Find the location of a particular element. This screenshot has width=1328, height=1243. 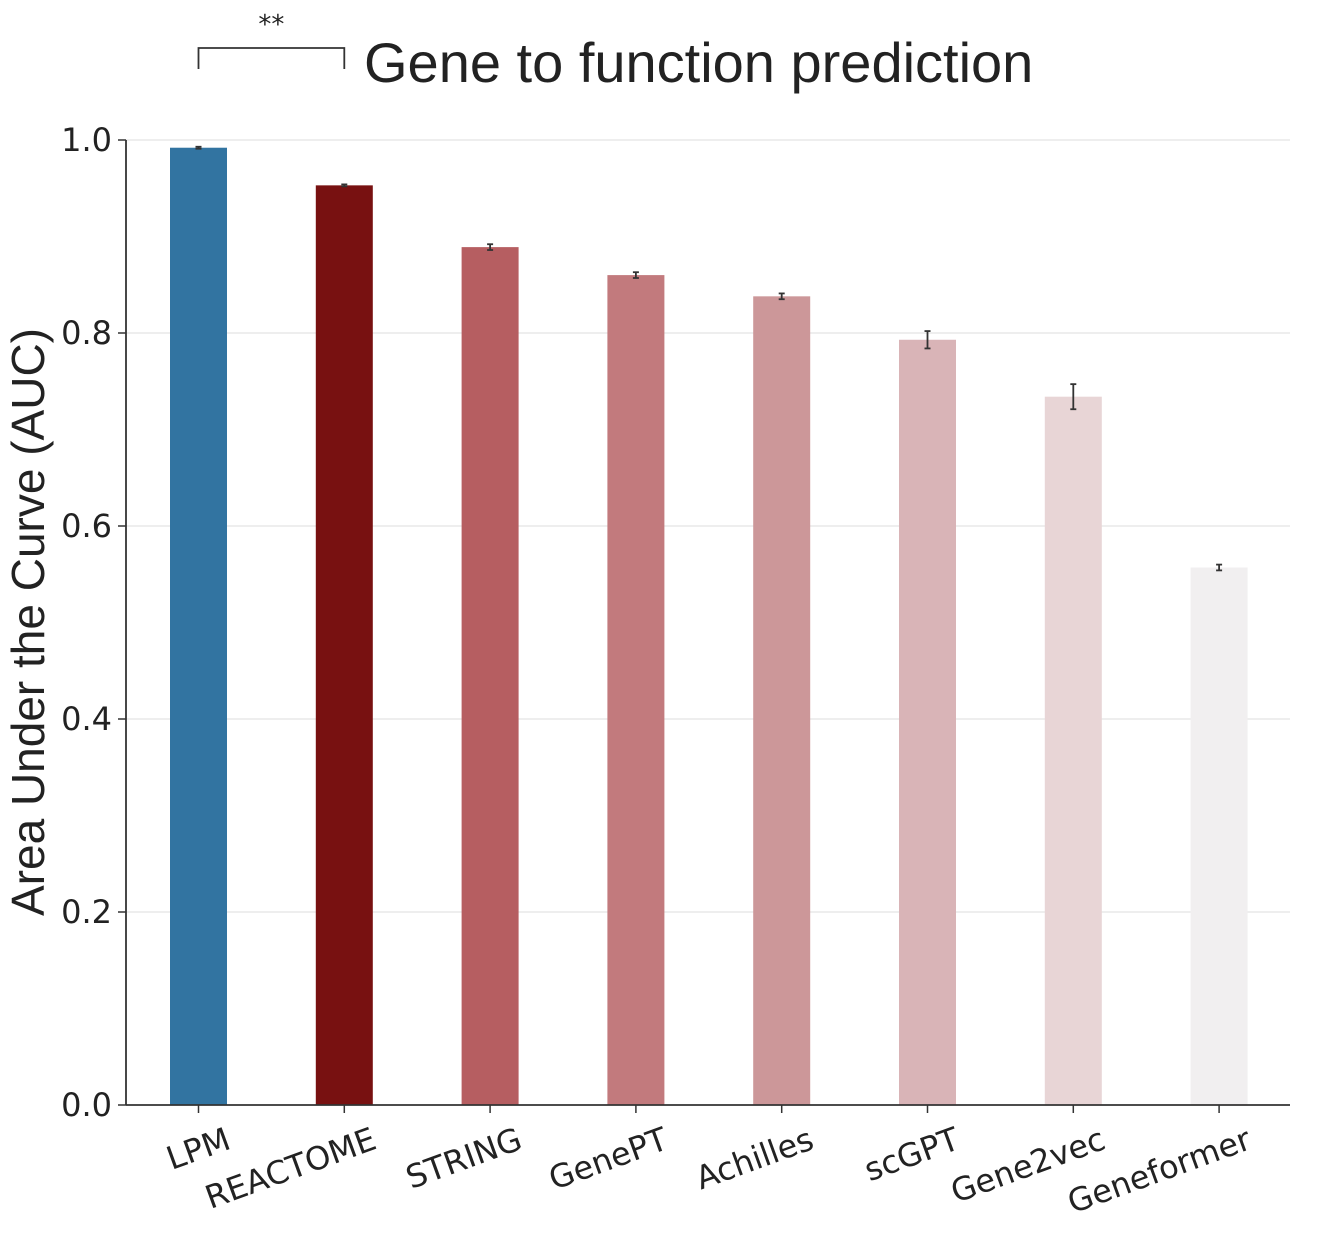

y-tick-label: 0.0 is located at coordinates (86, 1105).